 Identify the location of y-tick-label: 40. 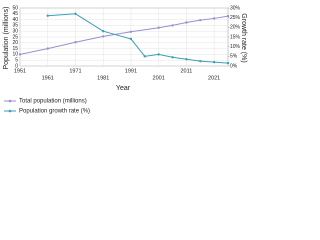
(15, 20).